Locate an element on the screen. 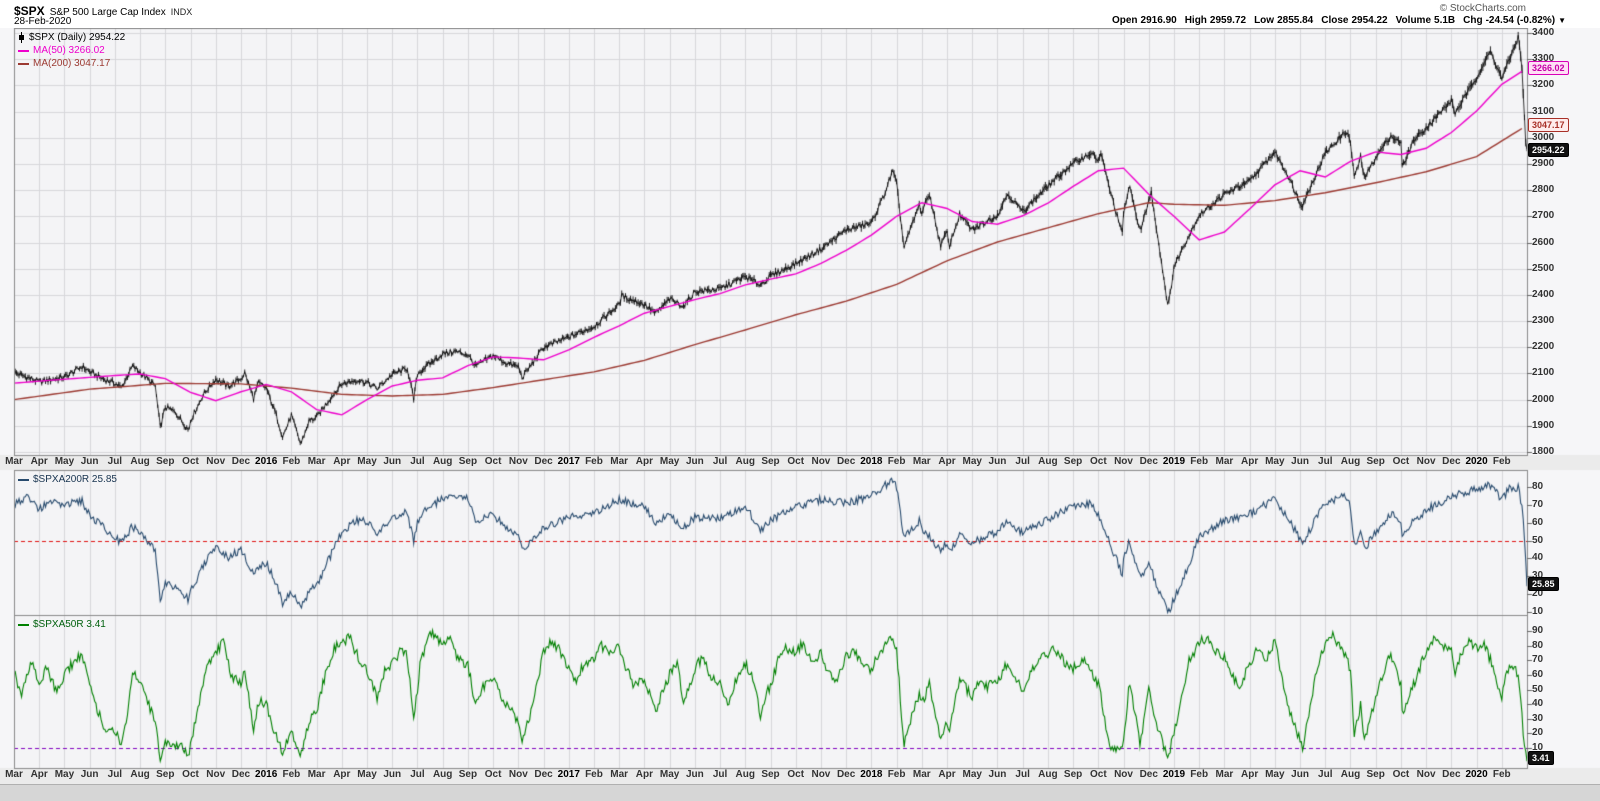 The width and height of the screenshot is (1600, 801). legend-row-ma200: MA(200) 3047.17 is located at coordinates (71, 63).